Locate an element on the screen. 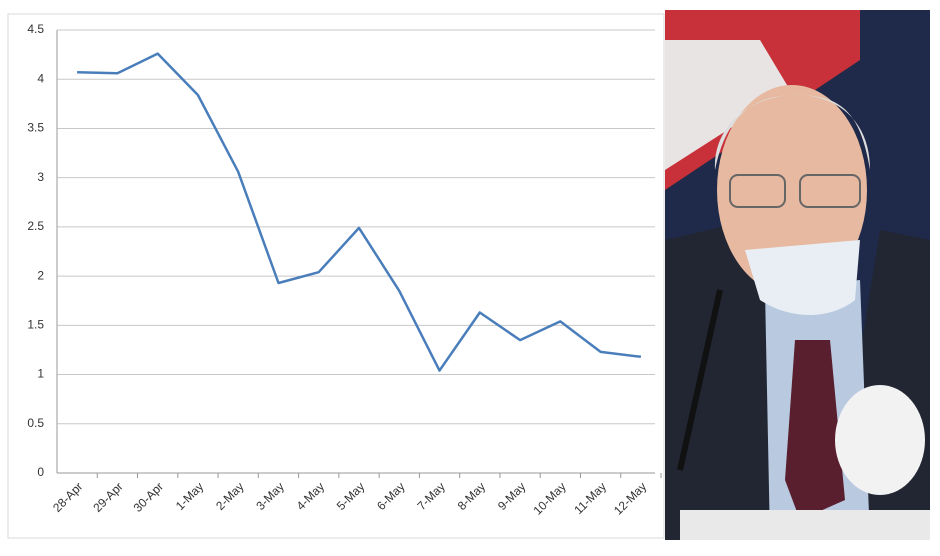  y-tick-label: 1.5 is located at coordinates (35, 325).